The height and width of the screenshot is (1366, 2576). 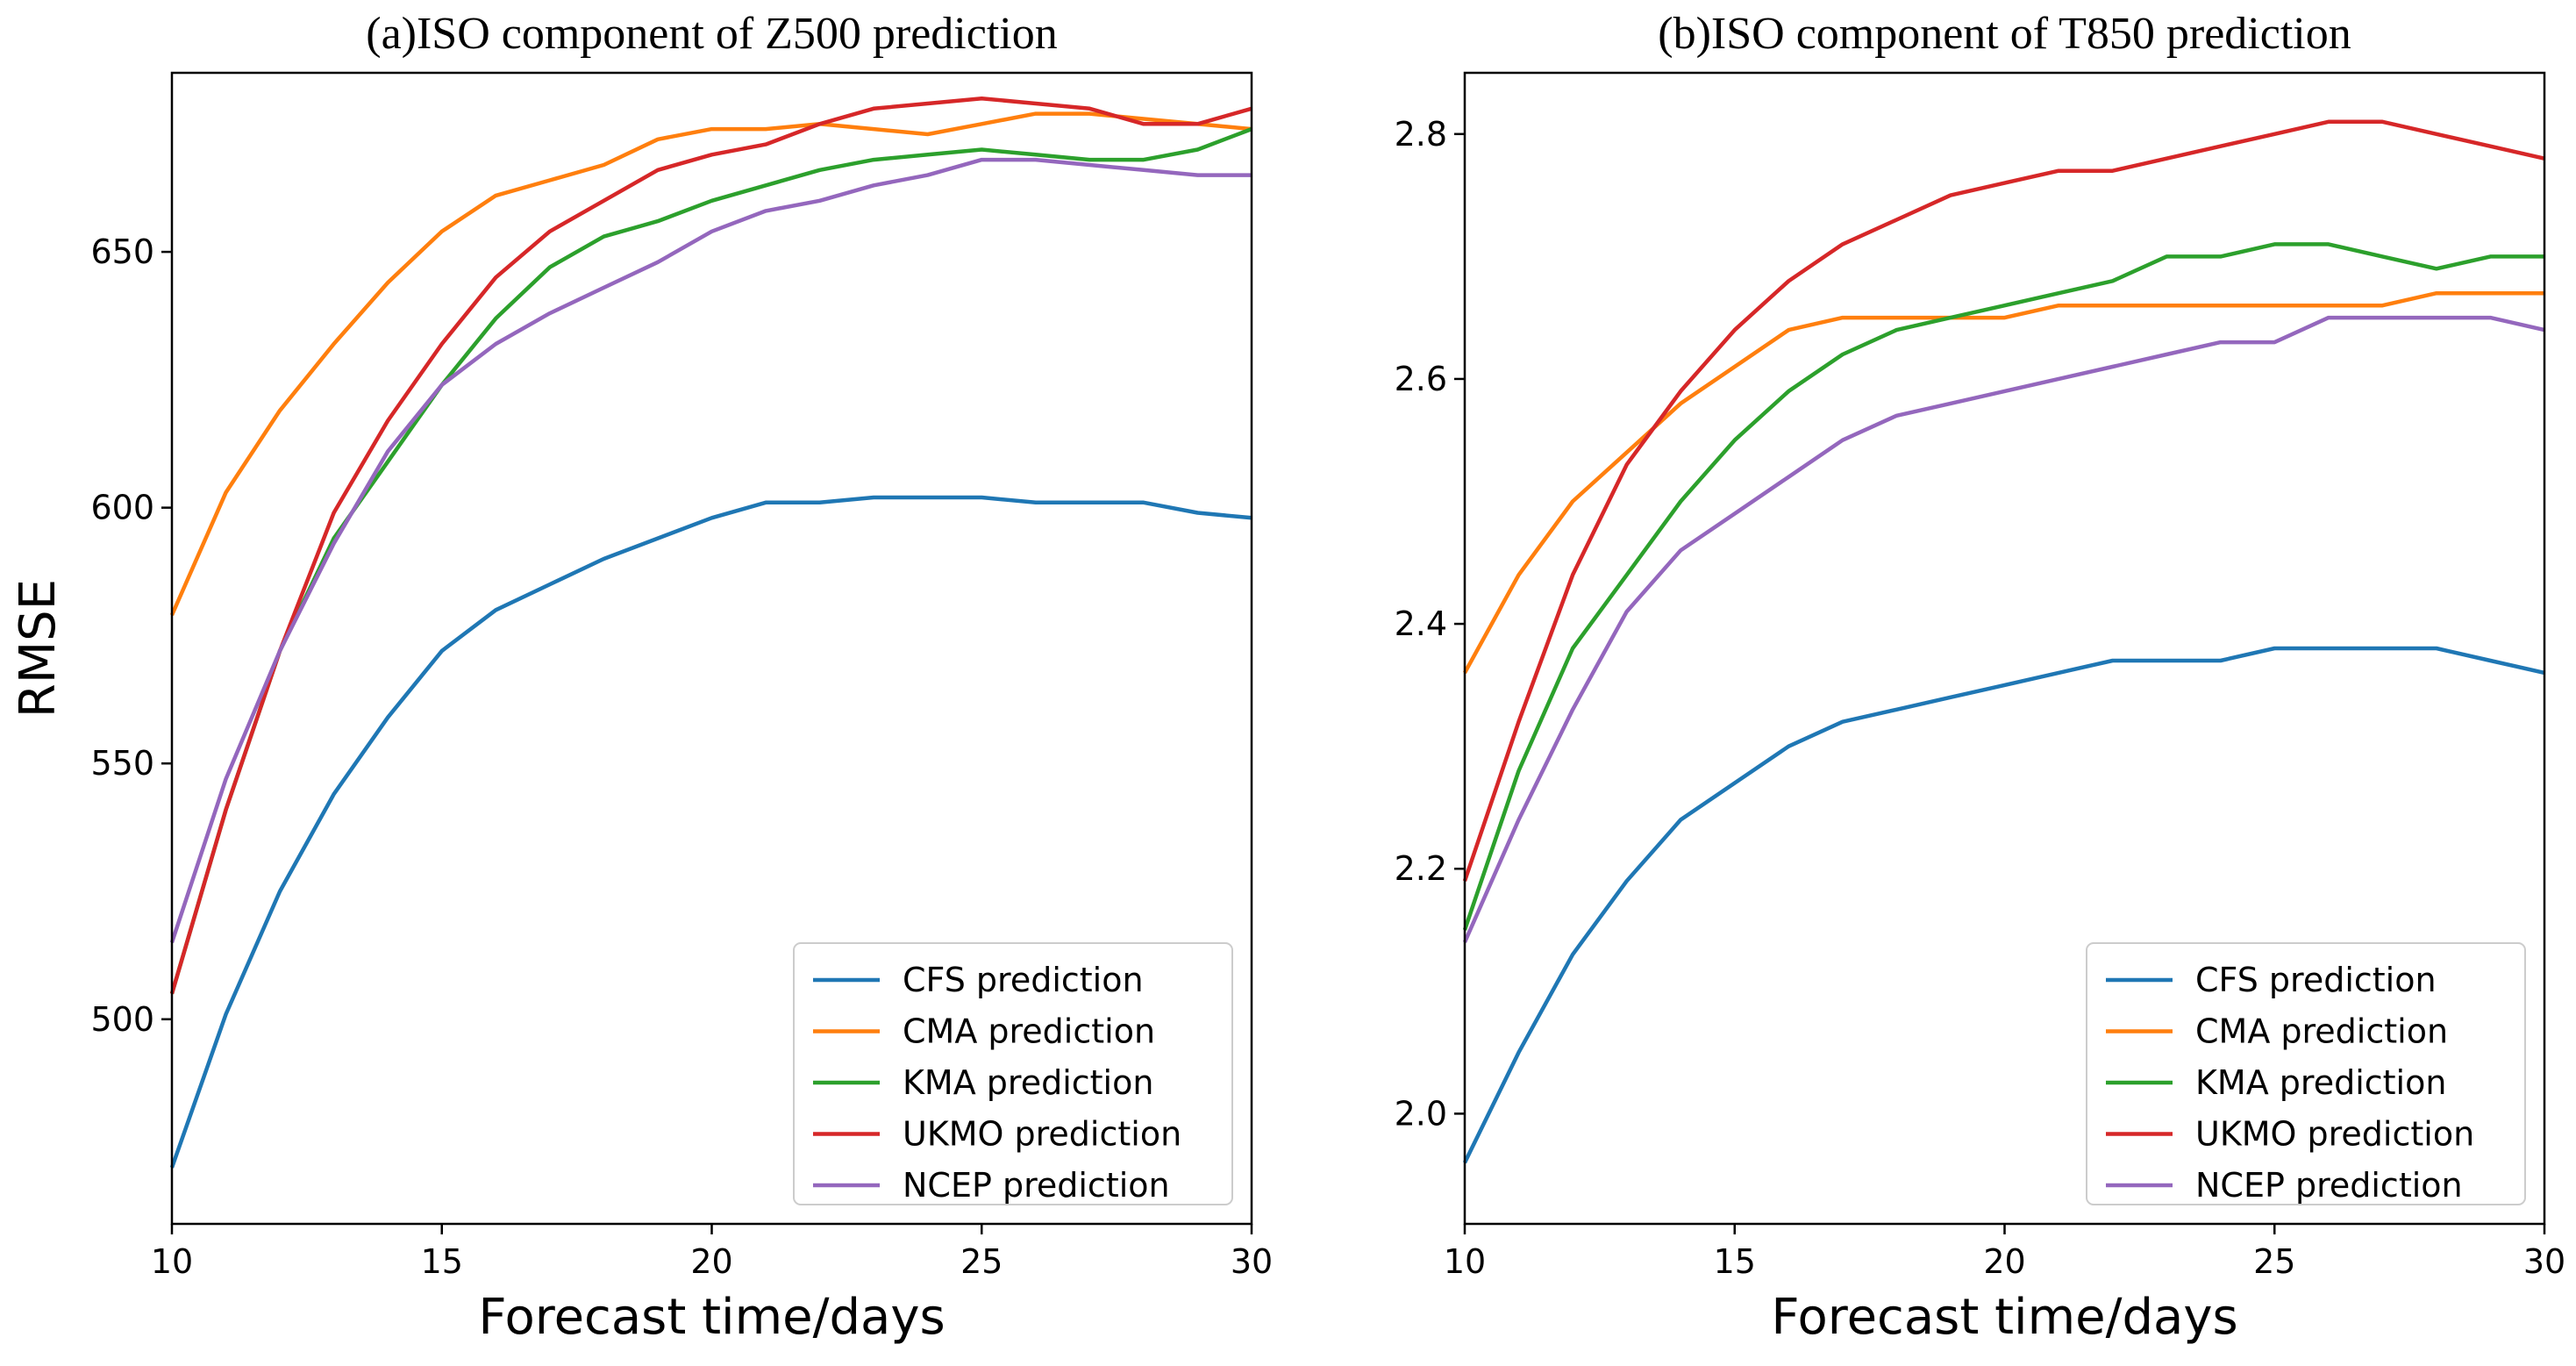 I want to click on y-tick-label: 2.4, so click(x=1421, y=623).